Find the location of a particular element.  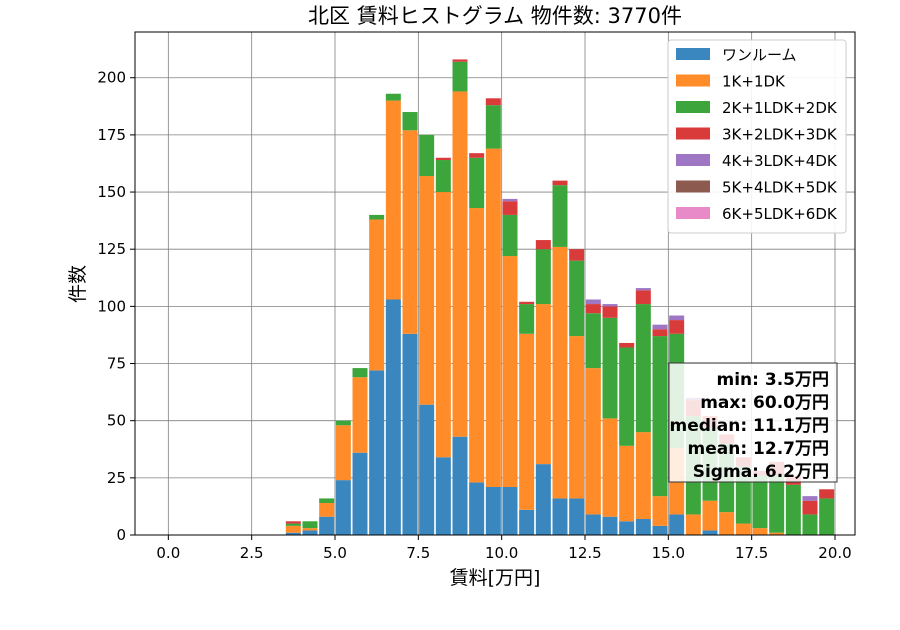

bar-series2-bin30 is located at coordinates (793, 509).